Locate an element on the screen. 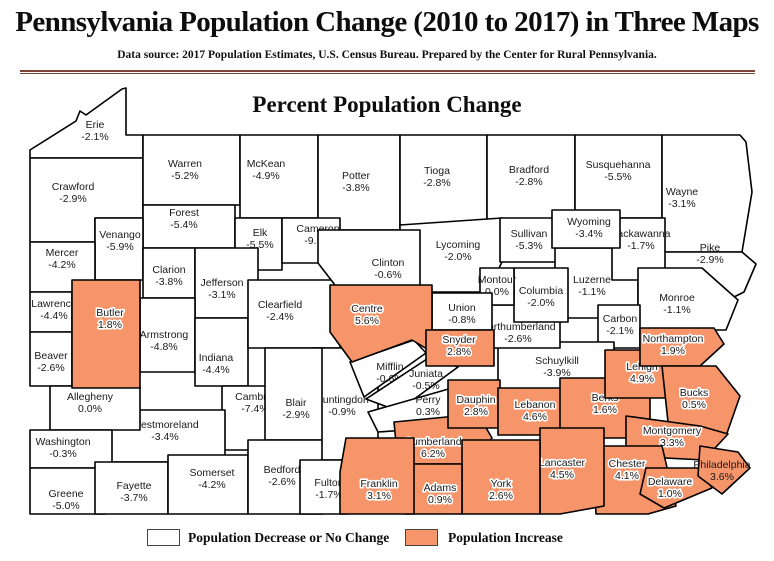 The width and height of the screenshot is (774, 561). county-somerset: Somerset -4.2% is located at coordinates (208, 484).